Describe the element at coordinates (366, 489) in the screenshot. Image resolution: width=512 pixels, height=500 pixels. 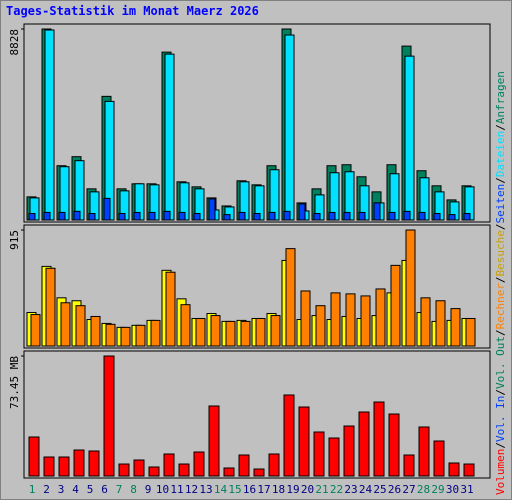
I see `x-tick-label: 24` at that location.